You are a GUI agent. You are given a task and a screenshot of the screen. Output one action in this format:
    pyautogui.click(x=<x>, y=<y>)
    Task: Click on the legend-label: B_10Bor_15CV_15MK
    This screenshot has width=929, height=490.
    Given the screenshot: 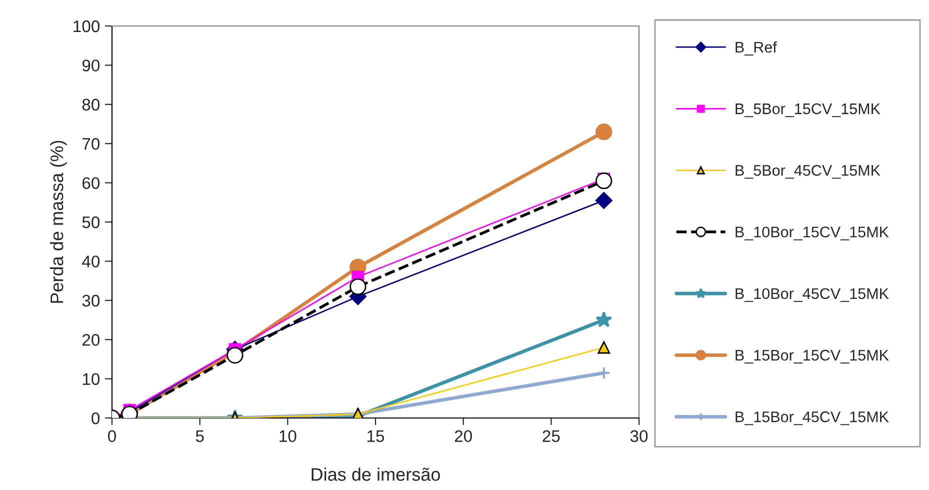 What is the action you would take?
    pyautogui.click(x=812, y=233)
    